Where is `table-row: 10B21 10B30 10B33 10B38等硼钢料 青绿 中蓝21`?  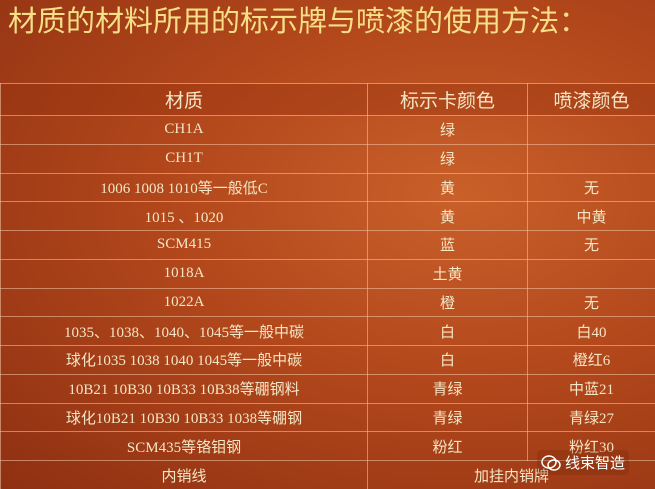
table-row: 10B21 10B30 10B33 10B38等硼钢料 青绿 中蓝21 is located at coordinates (327, 388).